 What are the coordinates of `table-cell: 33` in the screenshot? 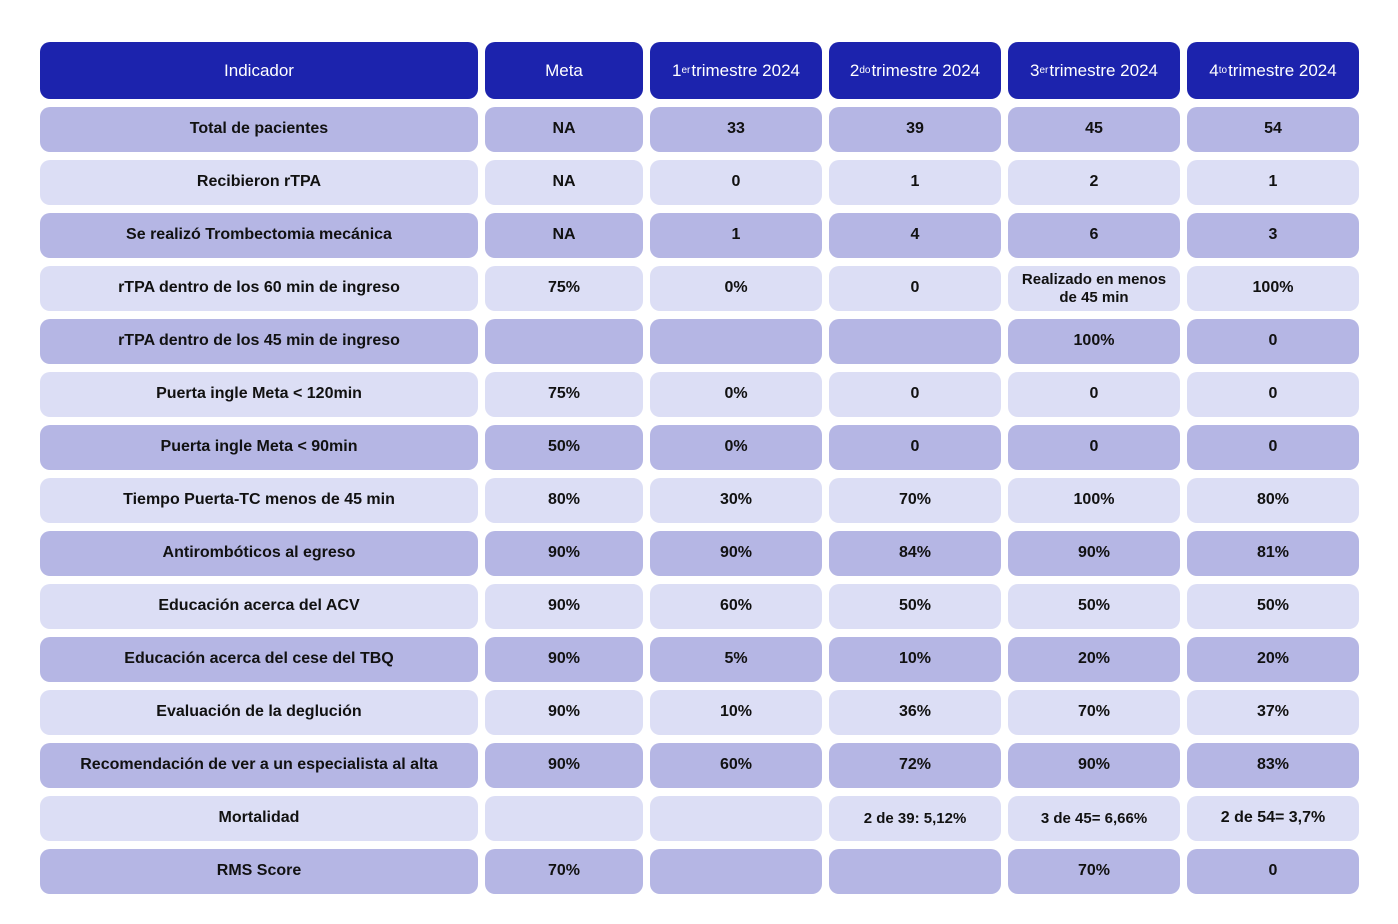 It's located at (736, 129).